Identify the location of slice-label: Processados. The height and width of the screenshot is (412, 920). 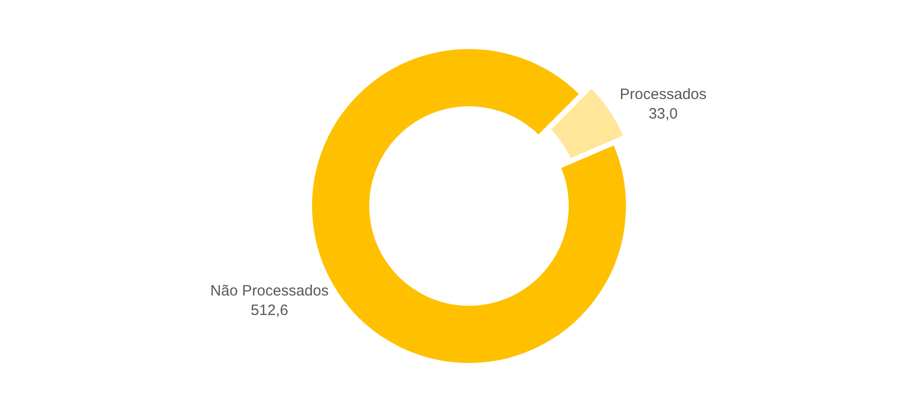
(663, 95).